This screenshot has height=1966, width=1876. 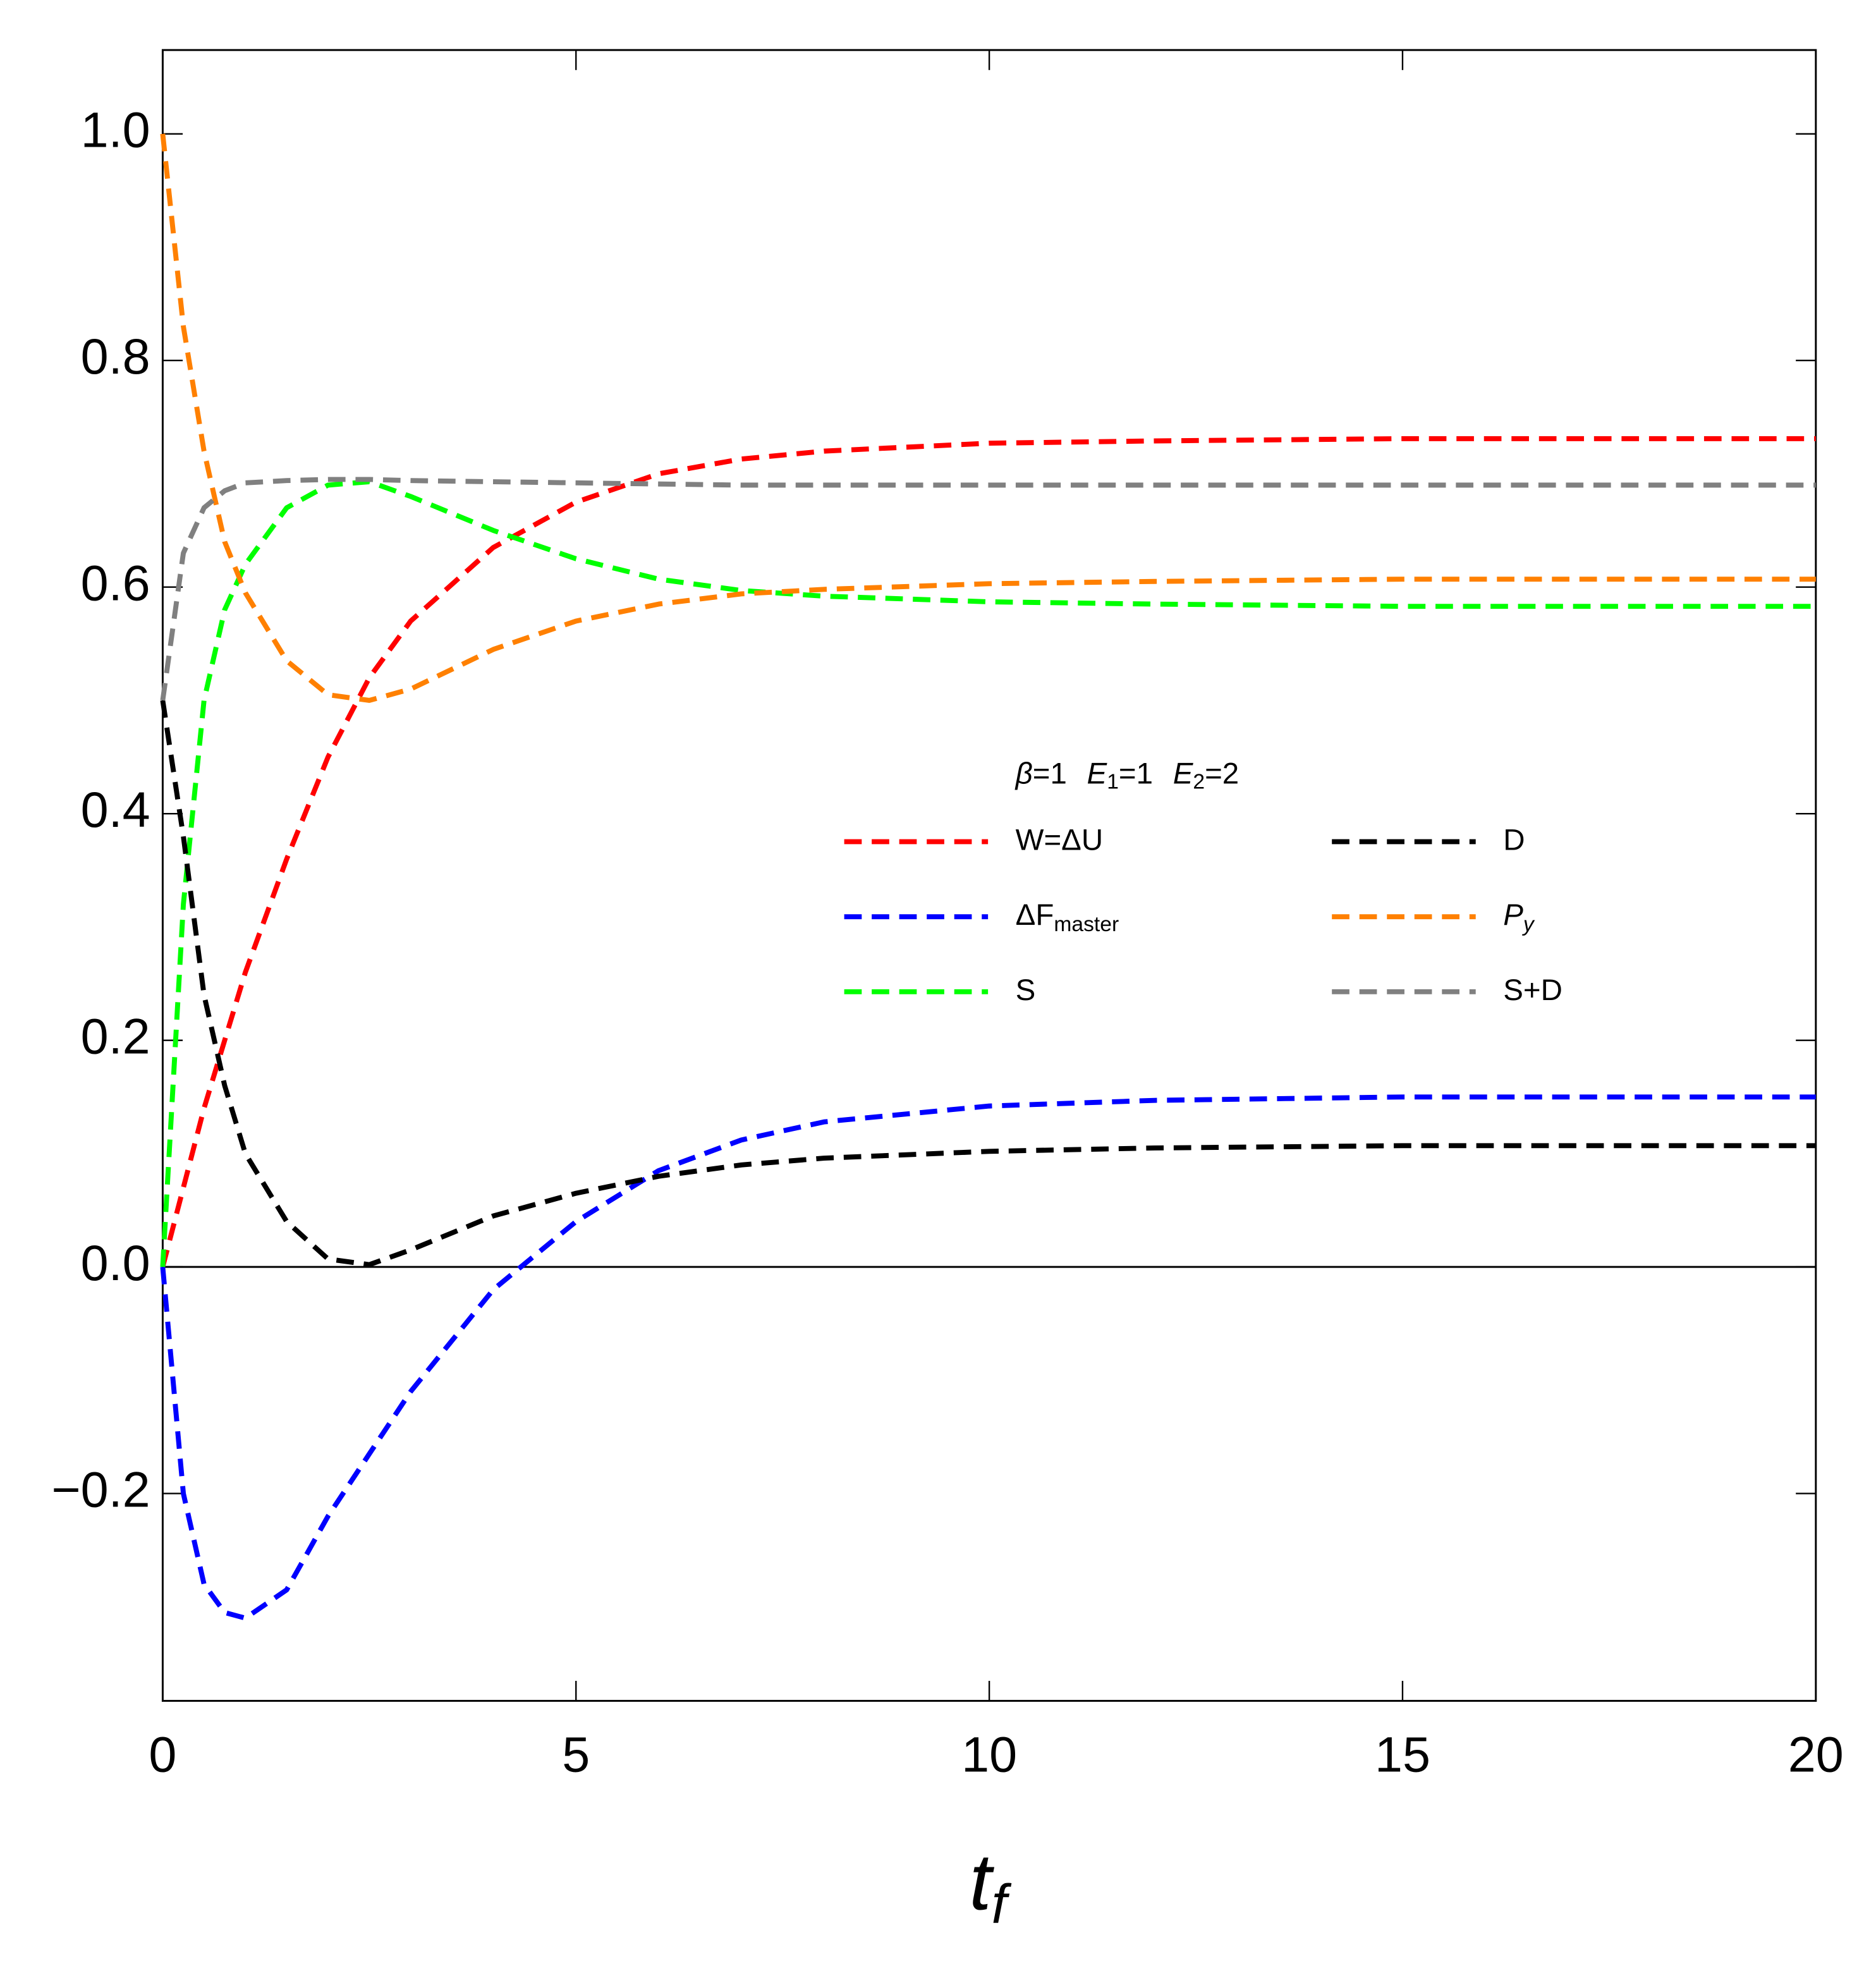 What do you see at coordinates (100, 1489) in the screenshot?
I see `y-tick-label: −0.2` at bounding box center [100, 1489].